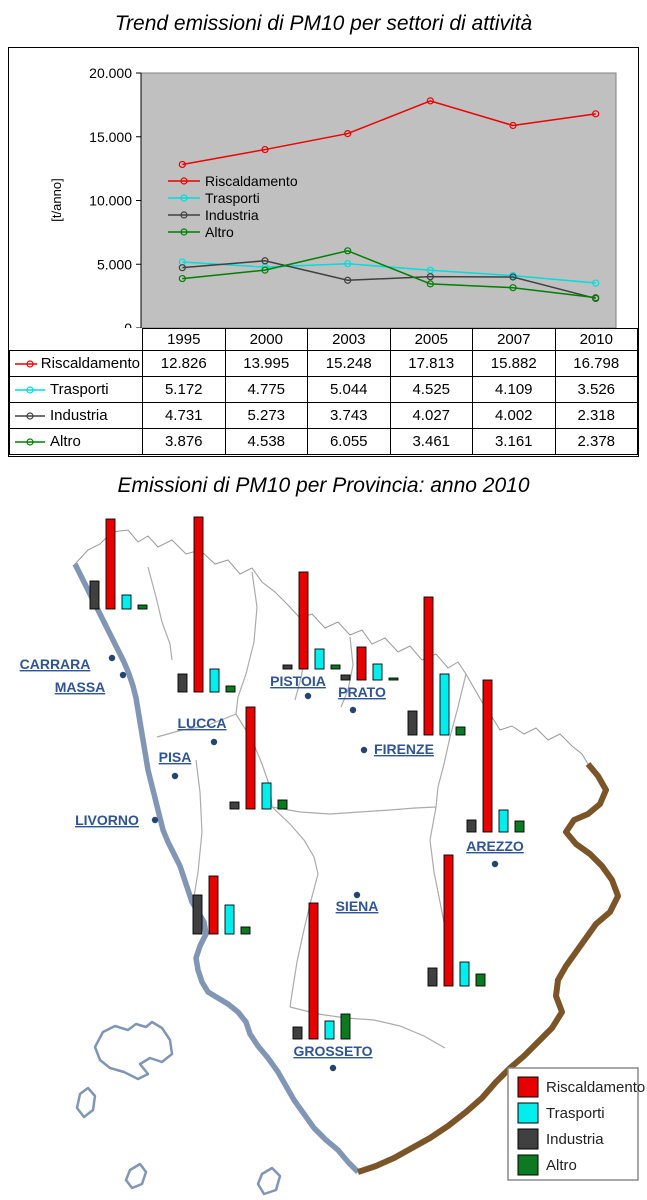  I want to click on value-cell: 4.027, so click(431, 415).